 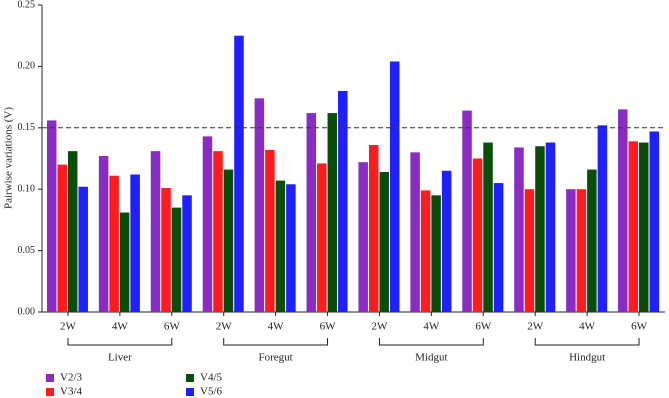 I want to click on y-tick-label: 0.15, so click(x=27, y=127).